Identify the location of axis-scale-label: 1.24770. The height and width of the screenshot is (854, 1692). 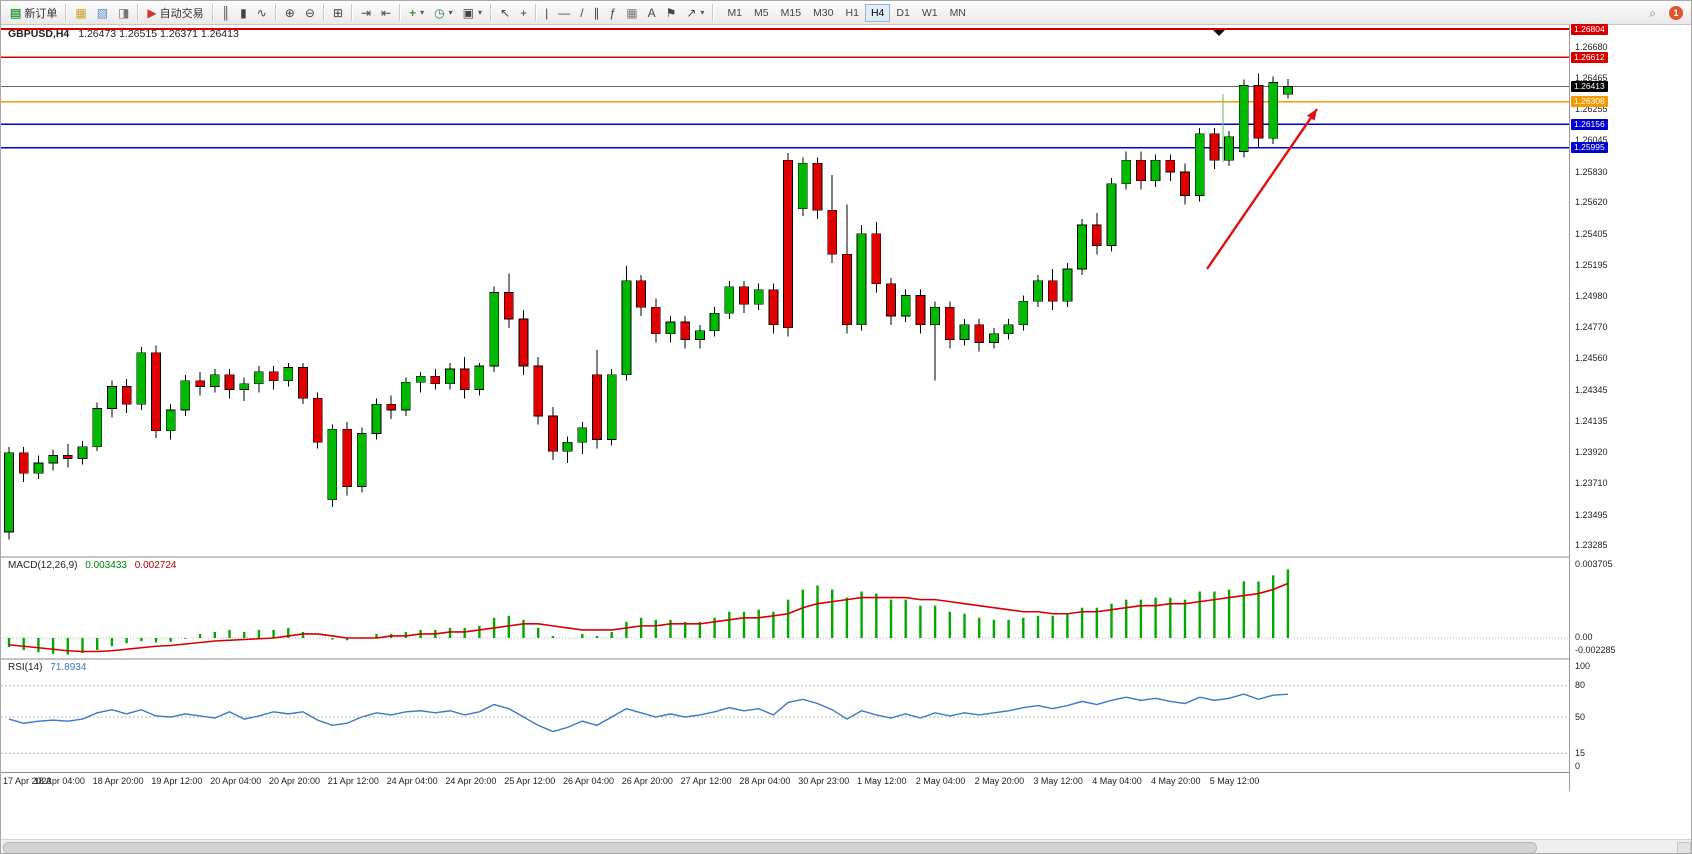
(1591, 327).